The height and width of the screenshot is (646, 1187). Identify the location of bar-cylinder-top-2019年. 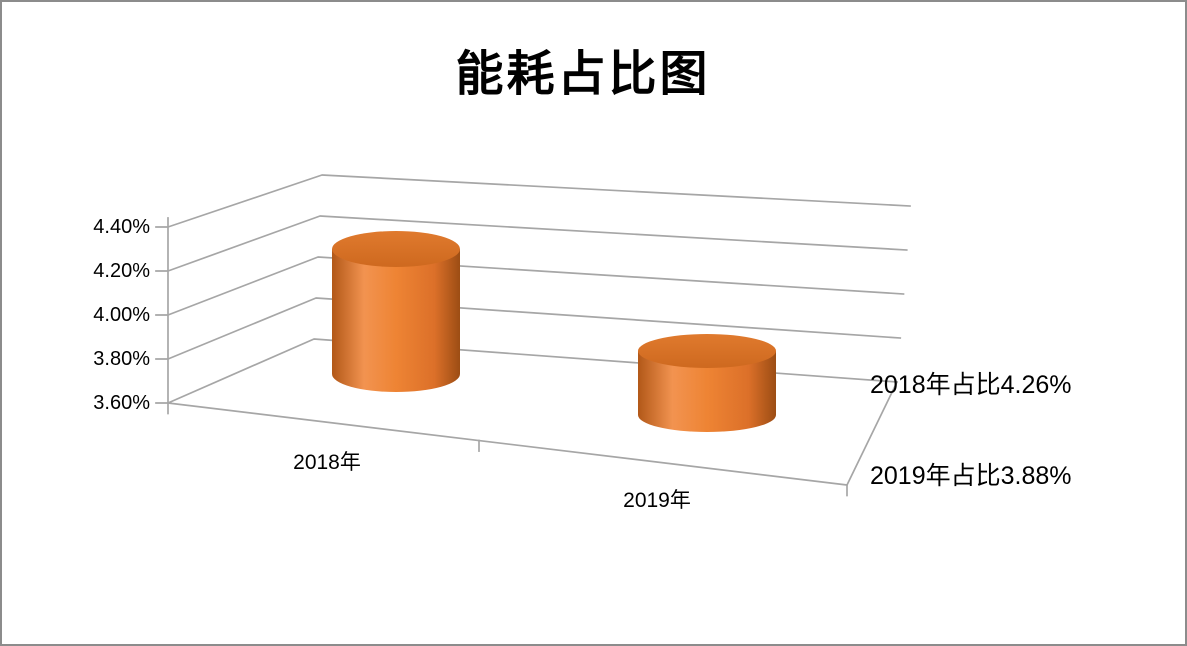
(707, 350).